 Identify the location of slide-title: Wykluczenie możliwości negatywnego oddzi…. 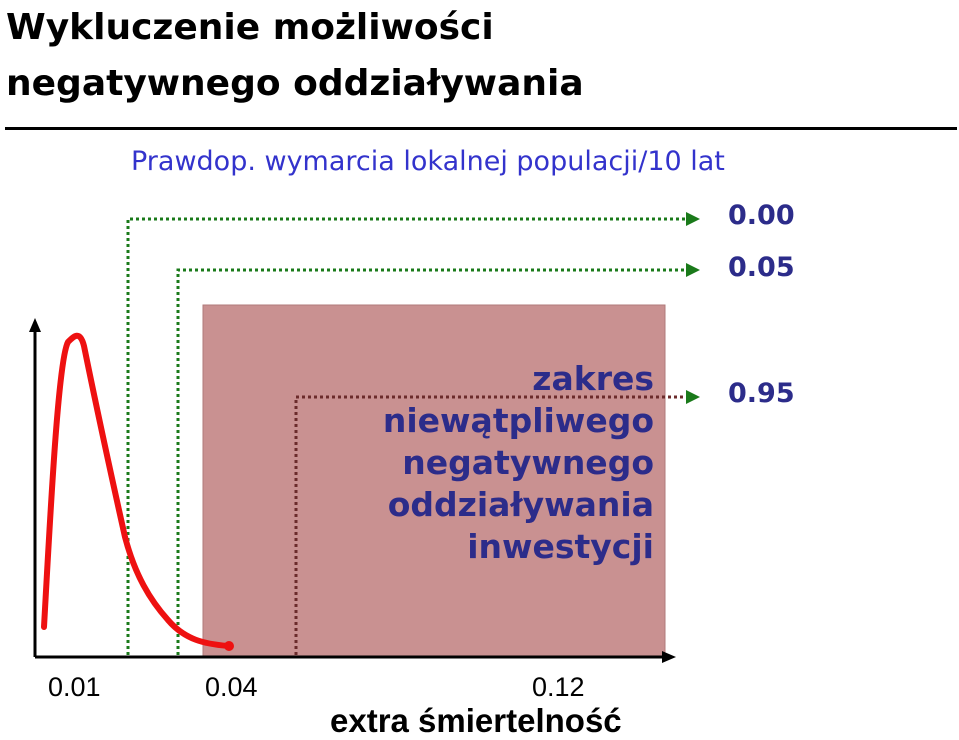
(295, 56).